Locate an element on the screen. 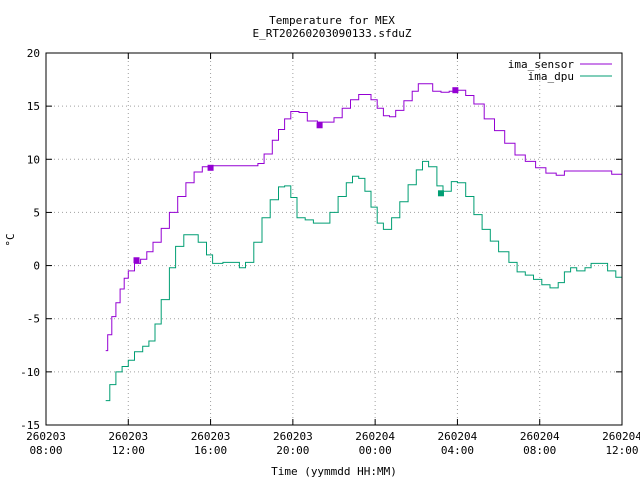 Image resolution: width=640 pixels, height=480 pixels. legend-label-ima-dpu: ima_dpu is located at coordinates (551, 76).